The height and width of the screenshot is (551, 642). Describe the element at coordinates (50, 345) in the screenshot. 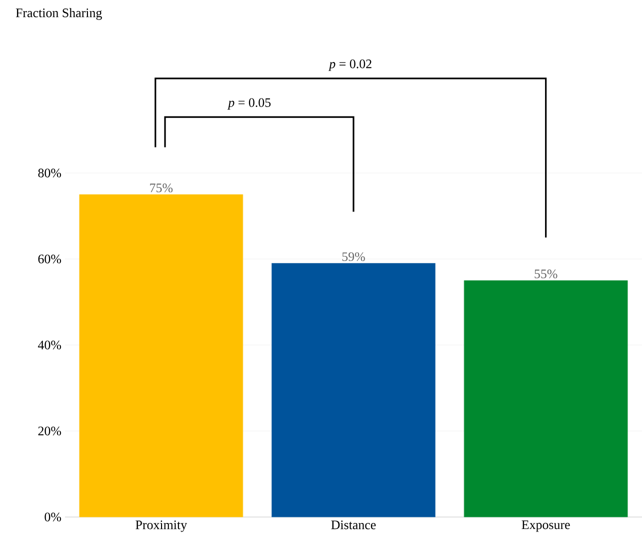

I see `y-tick-label: 40%` at that location.